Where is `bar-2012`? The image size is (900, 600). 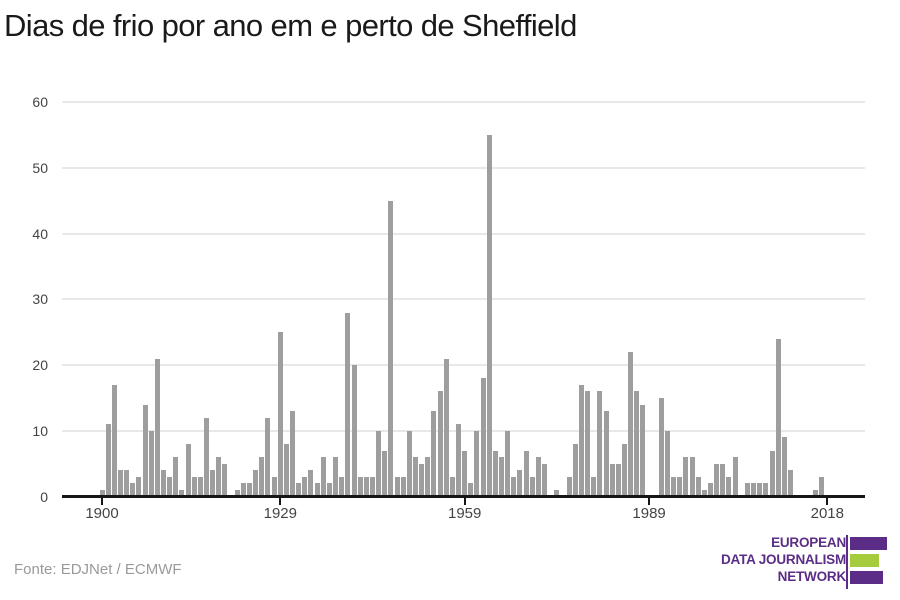 bar-2012 is located at coordinates (790, 482).